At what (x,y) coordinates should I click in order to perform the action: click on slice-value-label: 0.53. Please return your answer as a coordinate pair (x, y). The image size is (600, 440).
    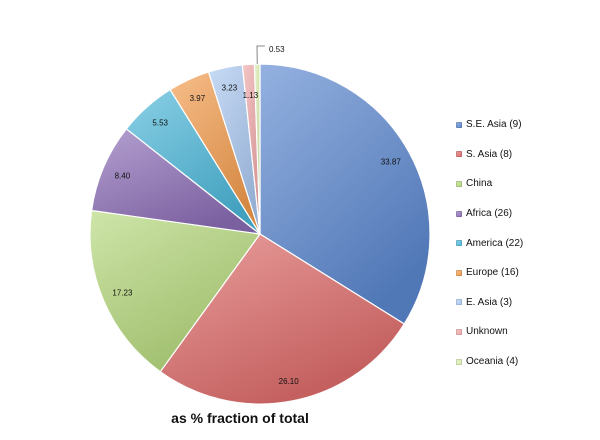
    Looking at the image, I should click on (277, 49).